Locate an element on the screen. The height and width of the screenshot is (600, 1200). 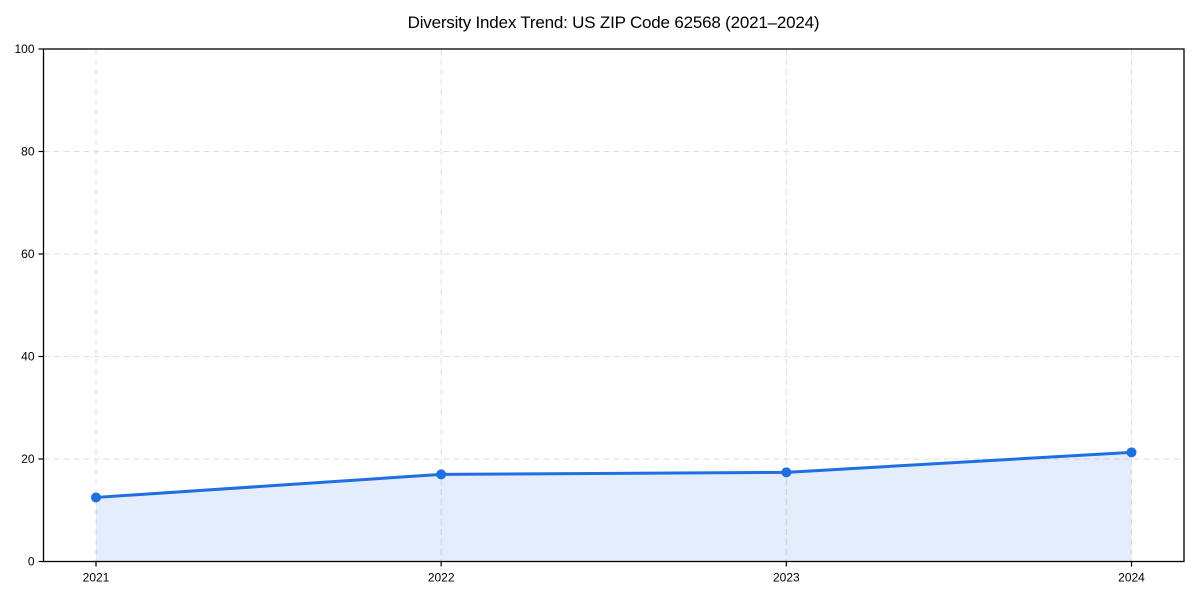
y-tick-label: 20 is located at coordinates (28, 459).